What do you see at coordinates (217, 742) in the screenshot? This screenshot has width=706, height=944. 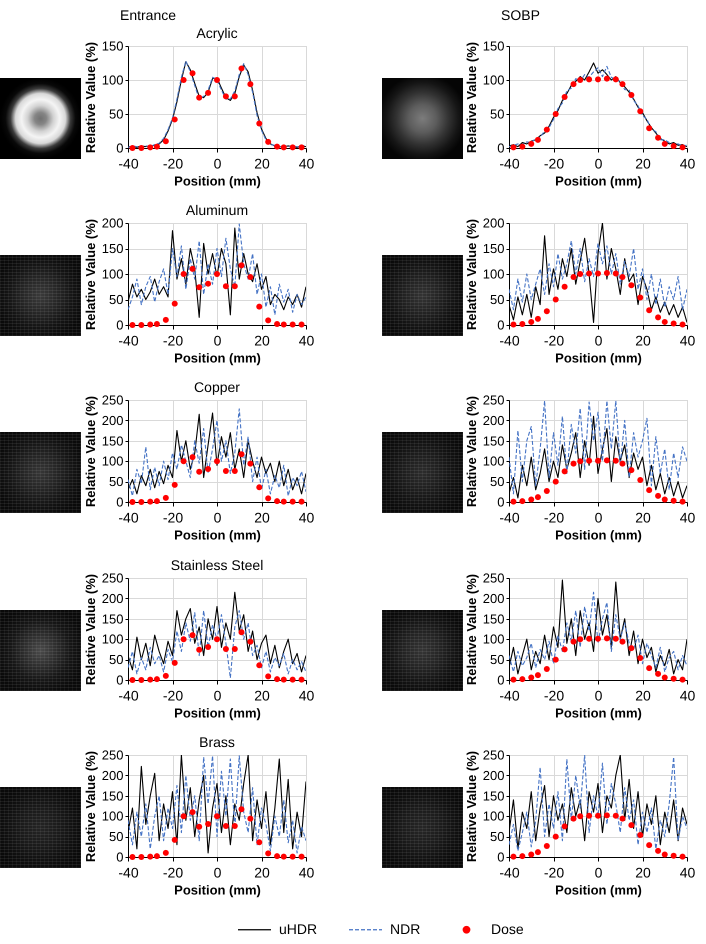 I see `chart-title: Brass` at bounding box center [217, 742].